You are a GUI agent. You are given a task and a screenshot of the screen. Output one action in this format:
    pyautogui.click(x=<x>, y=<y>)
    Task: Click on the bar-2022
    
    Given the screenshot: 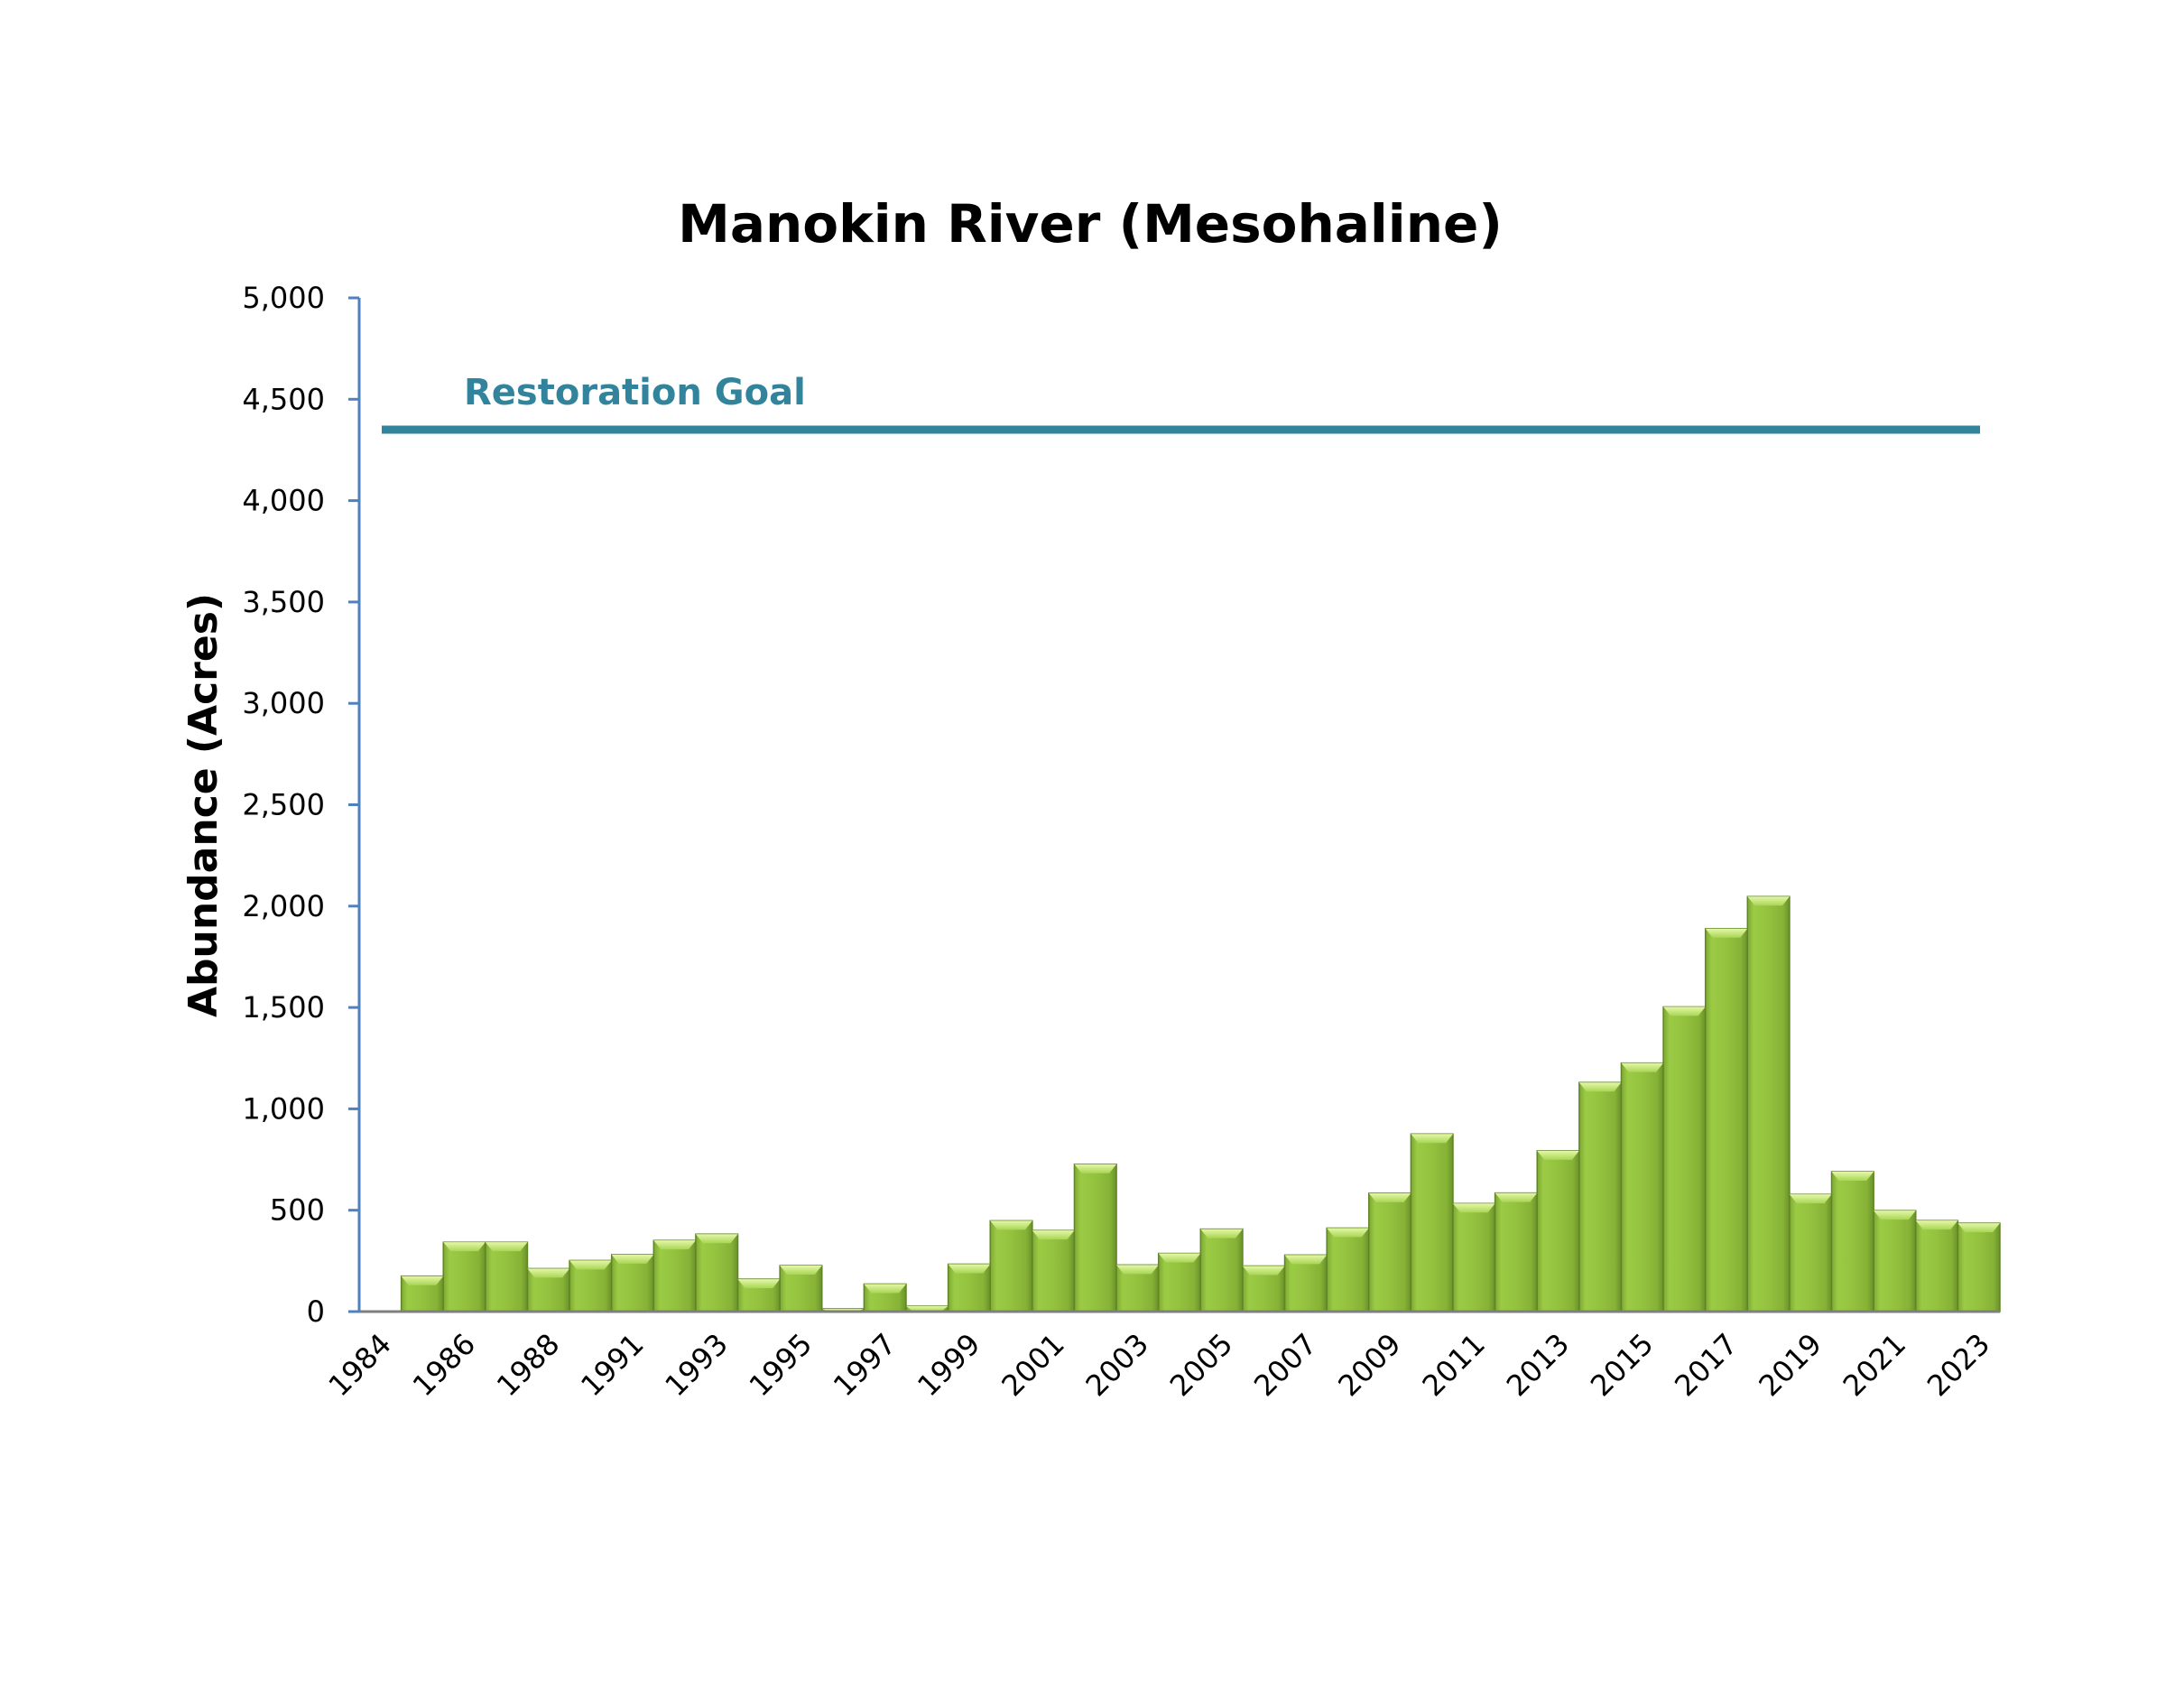 What is the action you would take?
    pyautogui.click(x=1937, y=1266)
    